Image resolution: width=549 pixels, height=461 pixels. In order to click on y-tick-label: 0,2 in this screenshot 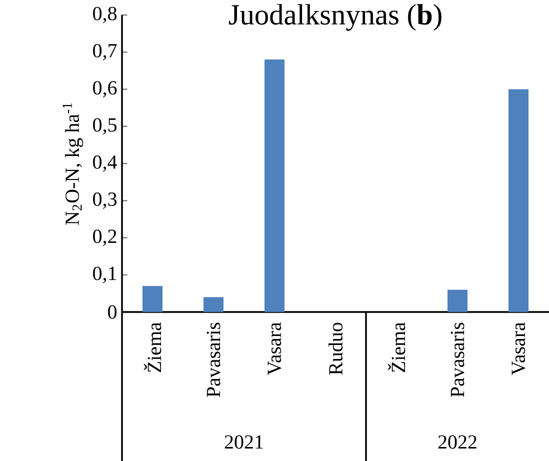, I will do `click(104, 238)`.